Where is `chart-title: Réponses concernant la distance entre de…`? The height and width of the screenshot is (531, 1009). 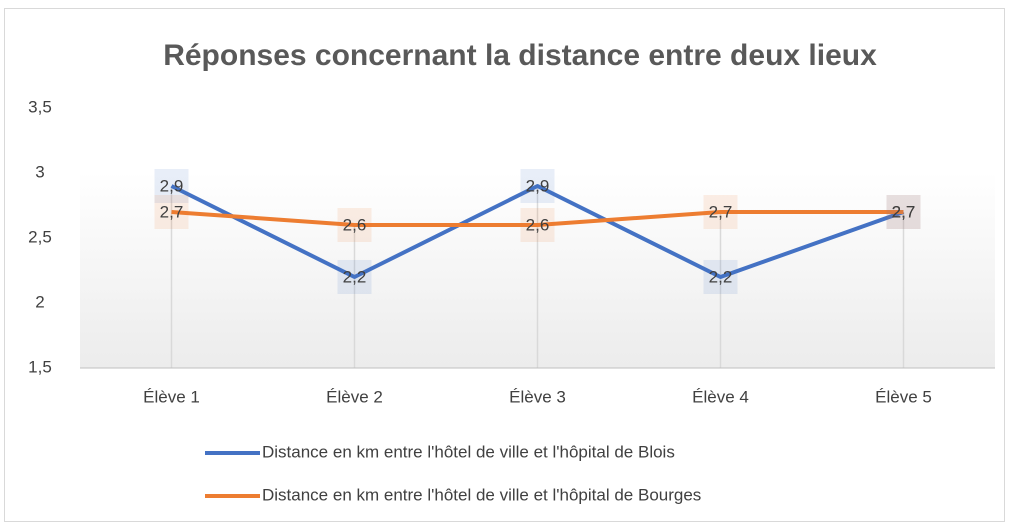
chart-title: Réponses concernant la distance entre de… is located at coordinates (520, 55).